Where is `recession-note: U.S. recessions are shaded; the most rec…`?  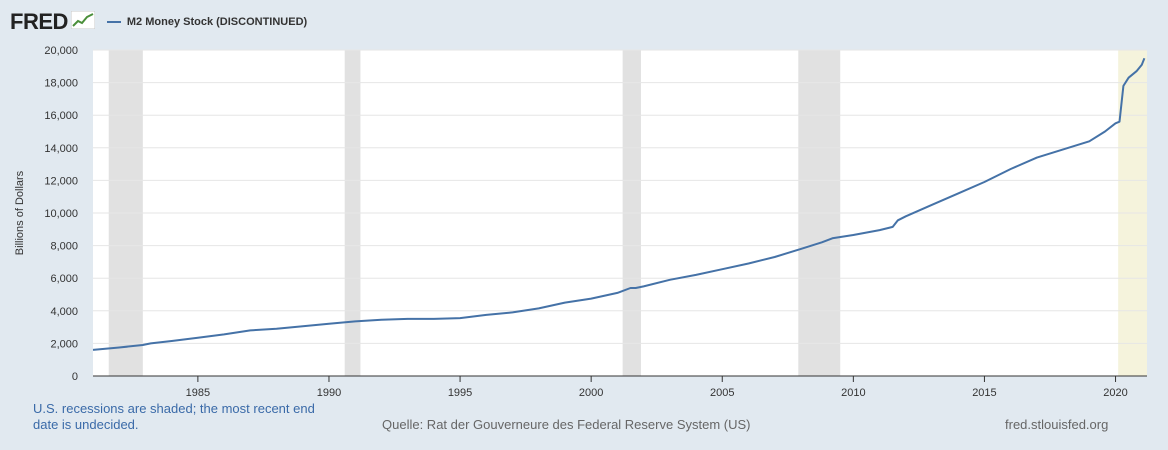
recession-note: U.S. recessions are shaded; the most rec… is located at coordinates (174, 416).